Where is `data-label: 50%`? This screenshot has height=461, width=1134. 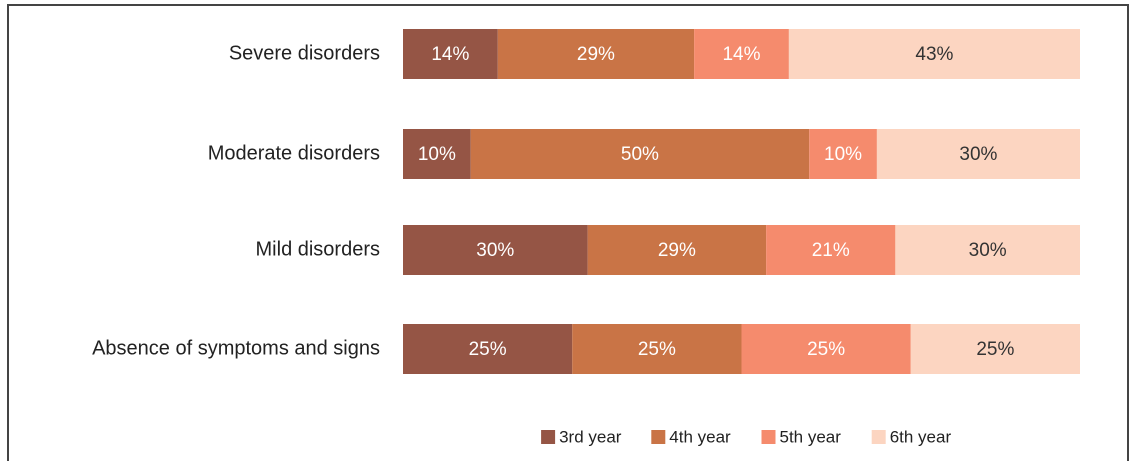 data-label: 50% is located at coordinates (640, 154).